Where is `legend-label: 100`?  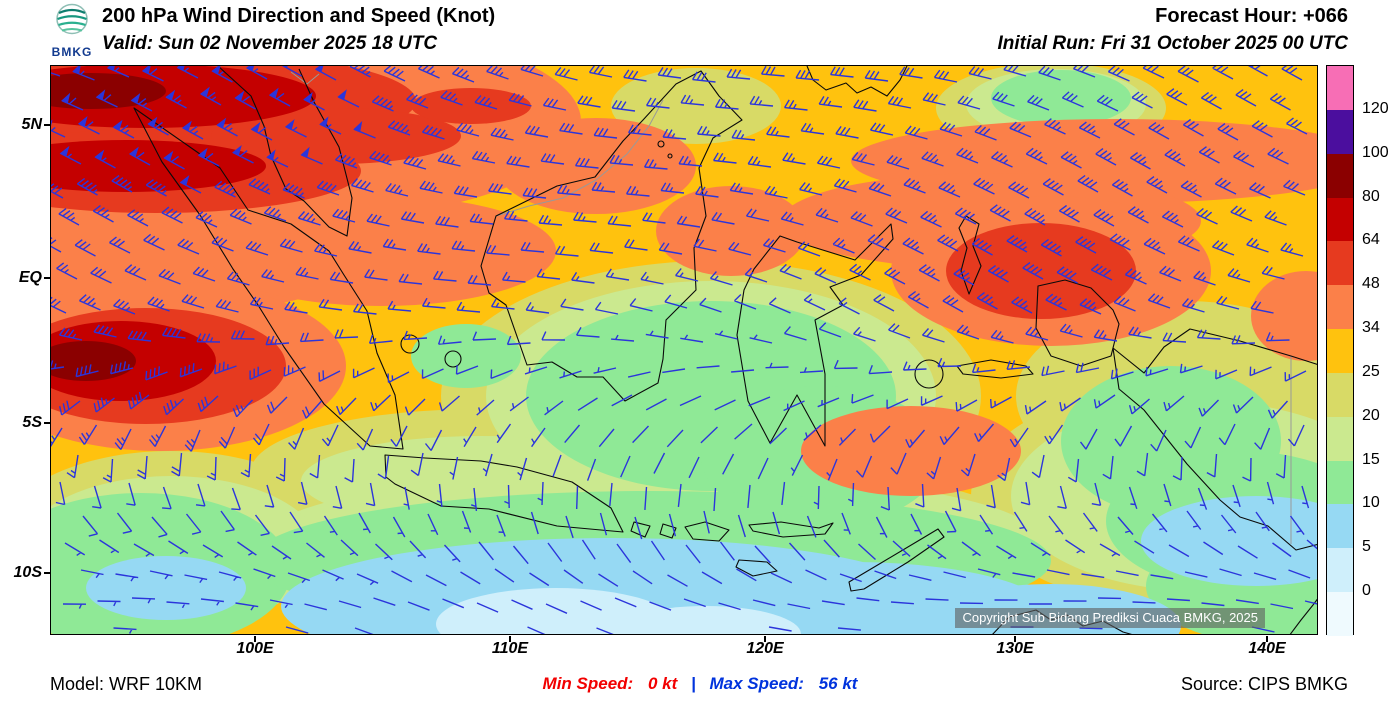
legend-label: 100 is located at coordinates (1375, 152).